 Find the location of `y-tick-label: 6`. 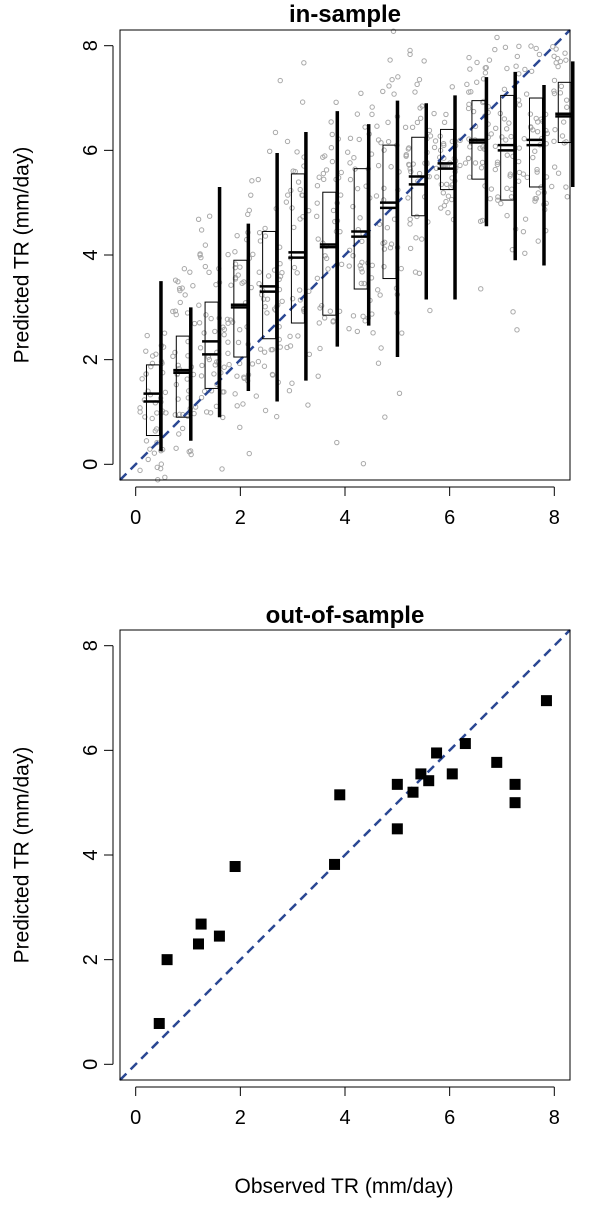

y-tick-label: 6 is located at coordinates (91, 750).